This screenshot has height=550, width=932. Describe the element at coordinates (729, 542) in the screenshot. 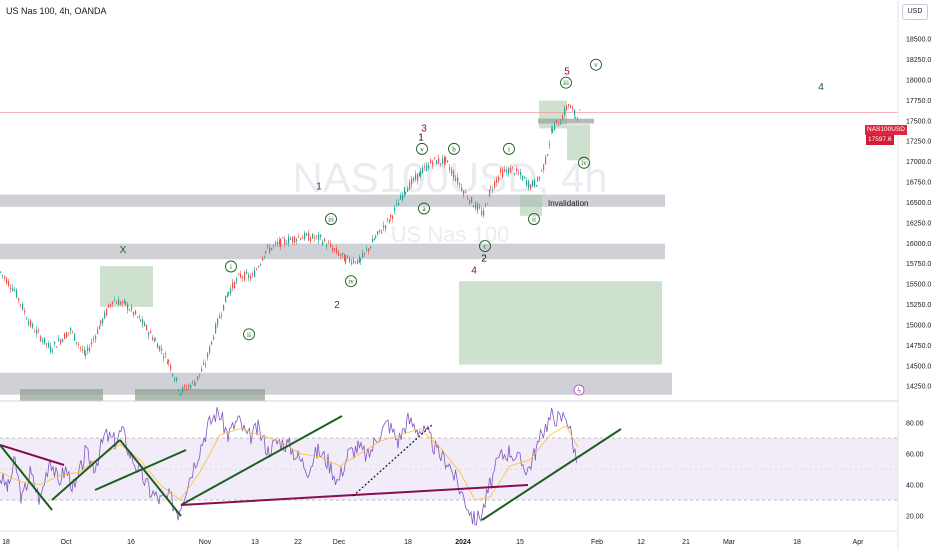

I see `time-tick-label: Mar` at that location.